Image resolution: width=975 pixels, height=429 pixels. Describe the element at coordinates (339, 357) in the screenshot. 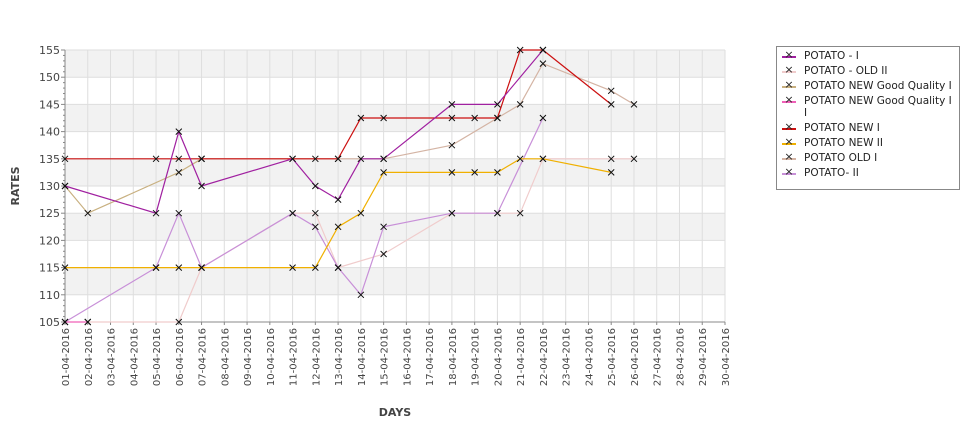

I see `x-tick-label: 13-04-2016` at that location.